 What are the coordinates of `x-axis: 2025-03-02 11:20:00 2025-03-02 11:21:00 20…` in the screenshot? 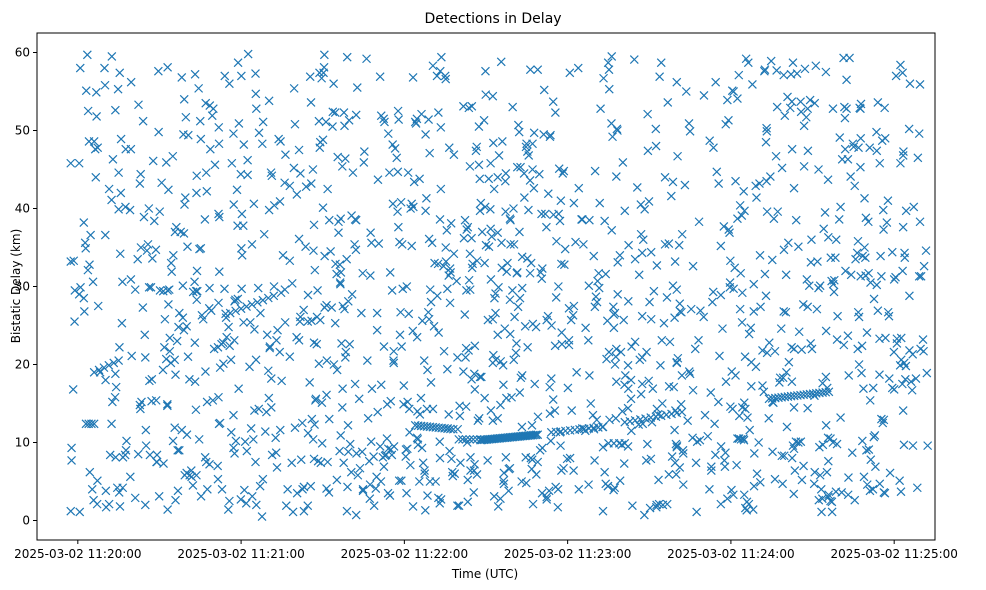 It's located at (486, 550).